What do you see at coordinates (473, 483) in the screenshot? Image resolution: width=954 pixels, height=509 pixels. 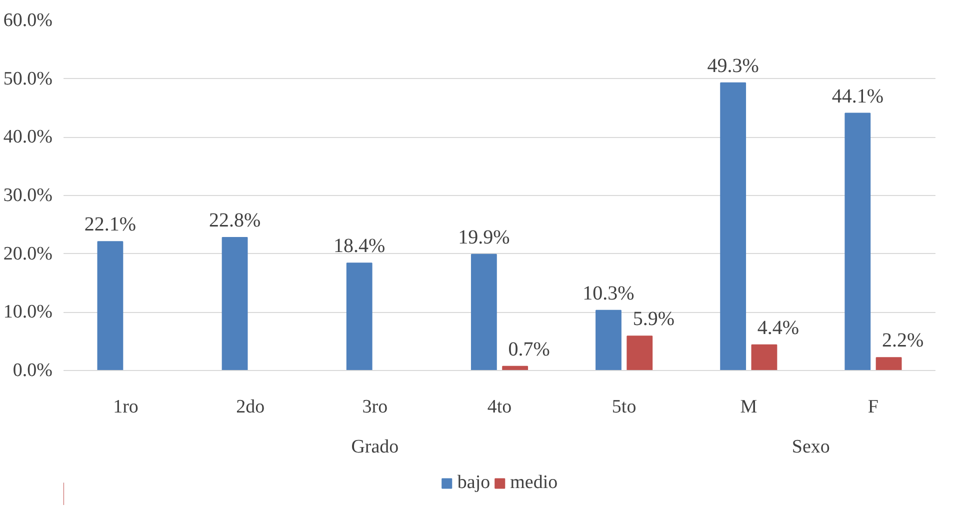 I see `legend-label: bajo` at bounding box center [473, 483].